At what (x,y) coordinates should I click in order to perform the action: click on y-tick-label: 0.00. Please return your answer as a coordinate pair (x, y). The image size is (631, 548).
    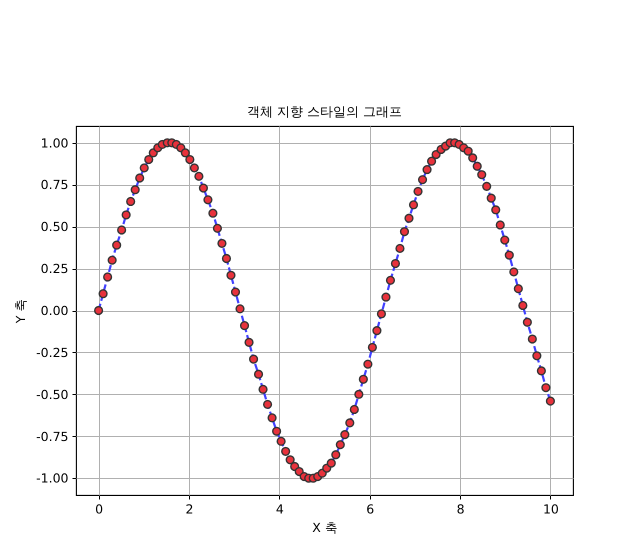
    Looking at the image, I should click on (54, 310).